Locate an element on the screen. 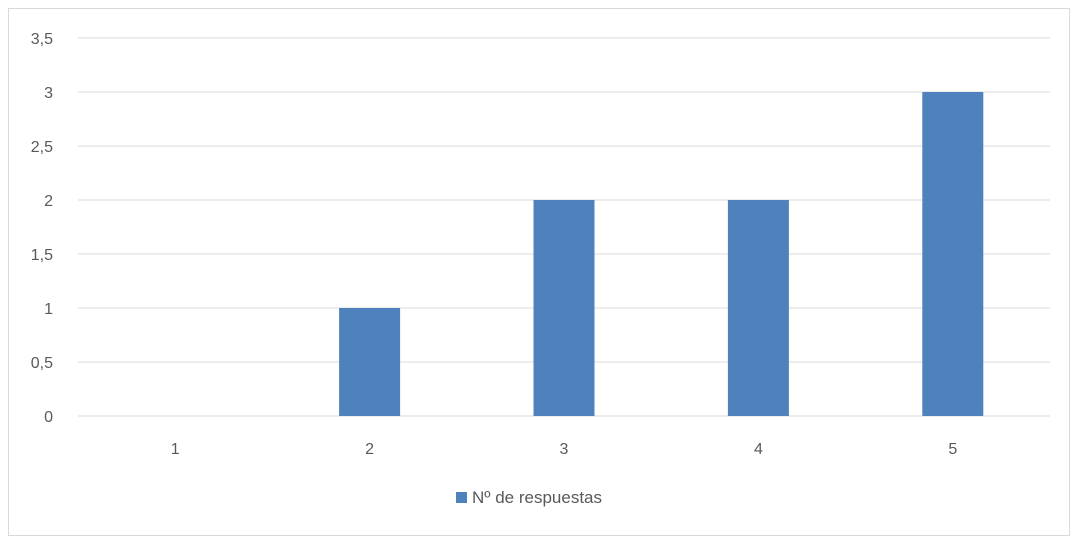 Image resolution: width=1079 pixels, height=537 pixels. x-tick-label: 2 is located at coordinates (369, 449).